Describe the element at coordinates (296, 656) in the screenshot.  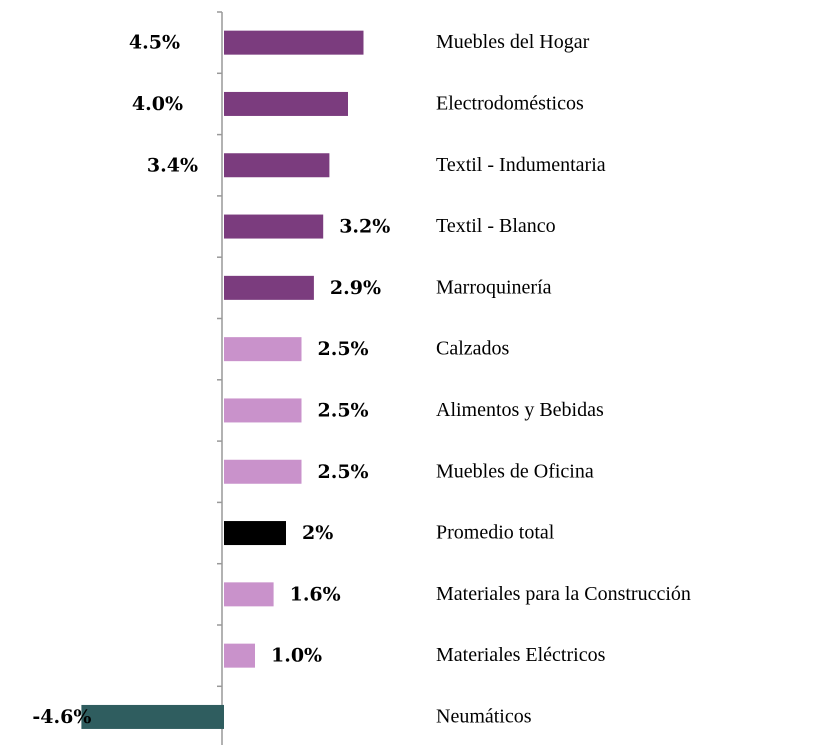
I see `value-label: 1.0%` at that location.